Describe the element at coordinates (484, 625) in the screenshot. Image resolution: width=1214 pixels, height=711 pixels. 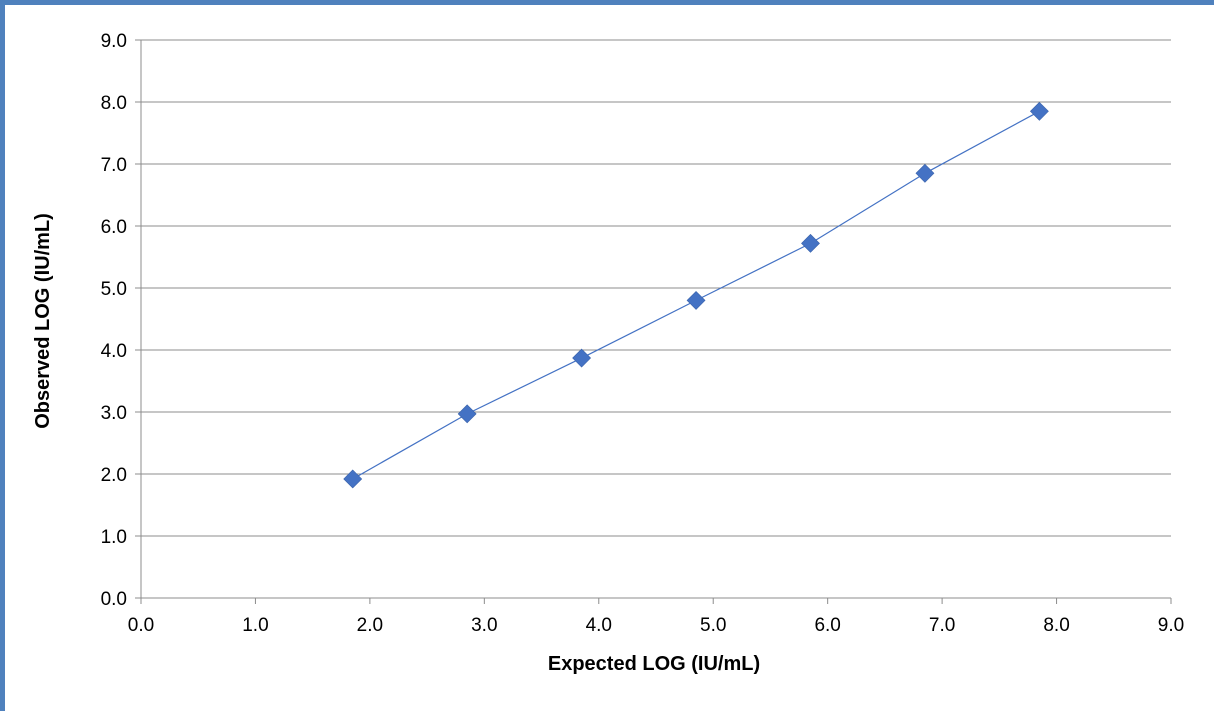
I see `x-tick-label: 3.0` at that location.